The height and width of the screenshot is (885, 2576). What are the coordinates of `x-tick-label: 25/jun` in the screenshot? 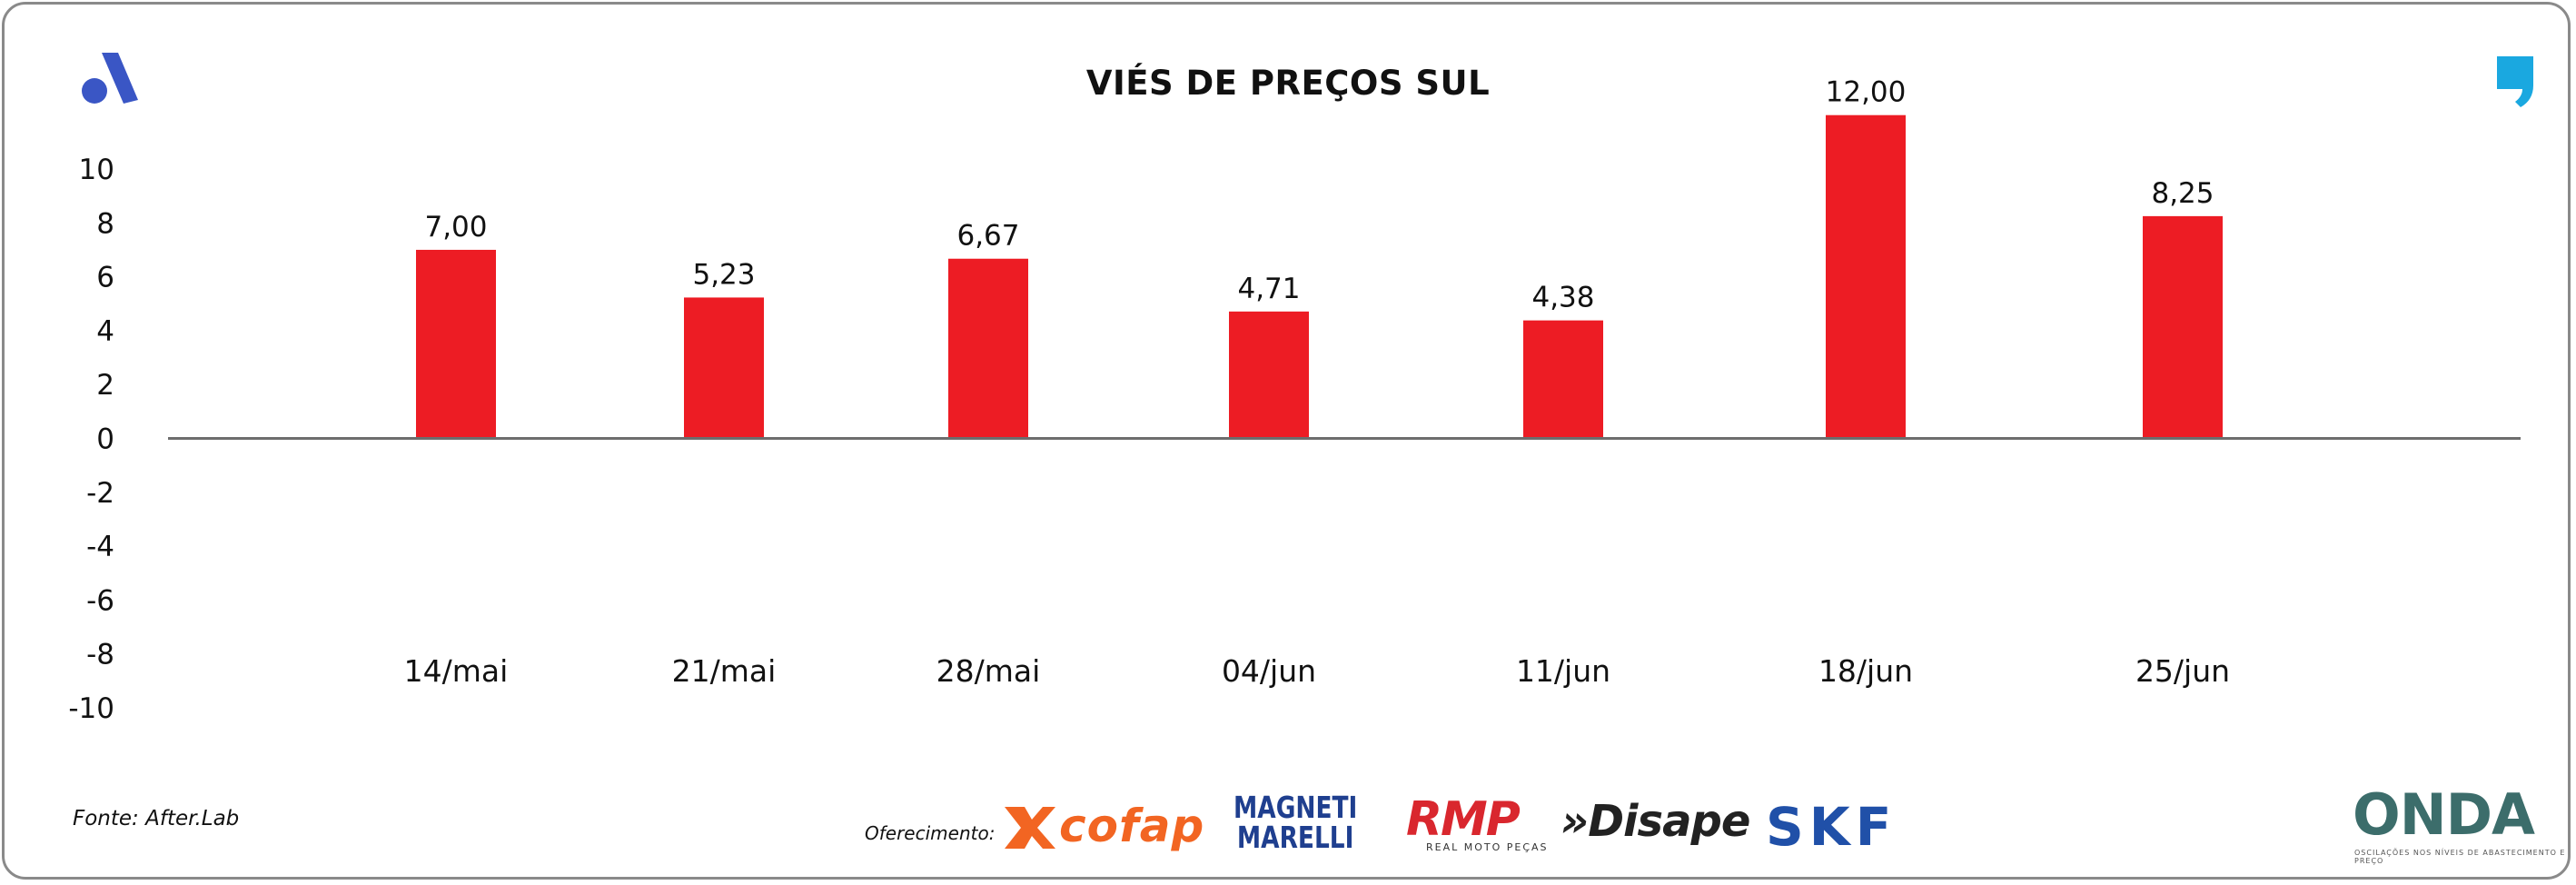 It's located at (2182, 671).